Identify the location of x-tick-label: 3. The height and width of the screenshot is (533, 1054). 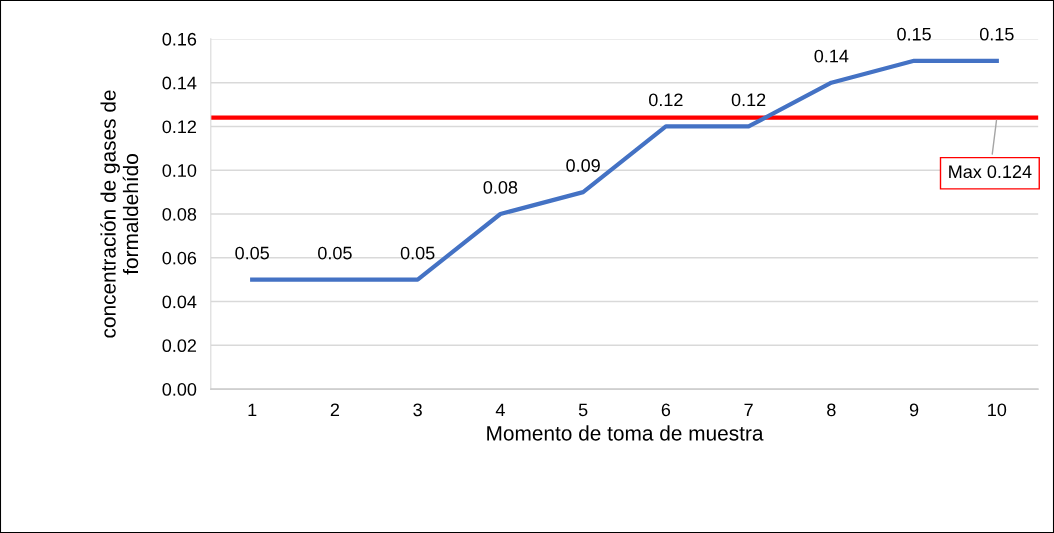
(417, 410).